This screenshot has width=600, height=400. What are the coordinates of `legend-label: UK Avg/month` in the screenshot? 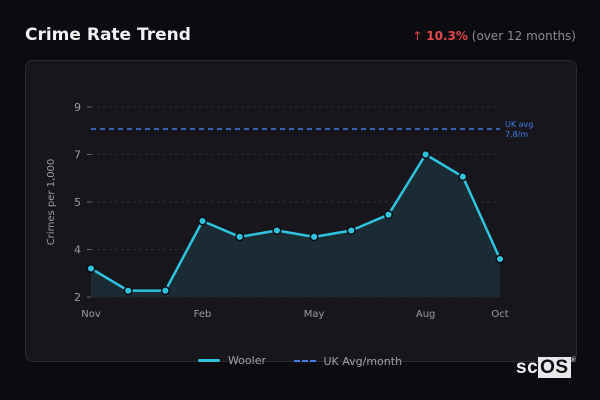 It's located at (363, 361).